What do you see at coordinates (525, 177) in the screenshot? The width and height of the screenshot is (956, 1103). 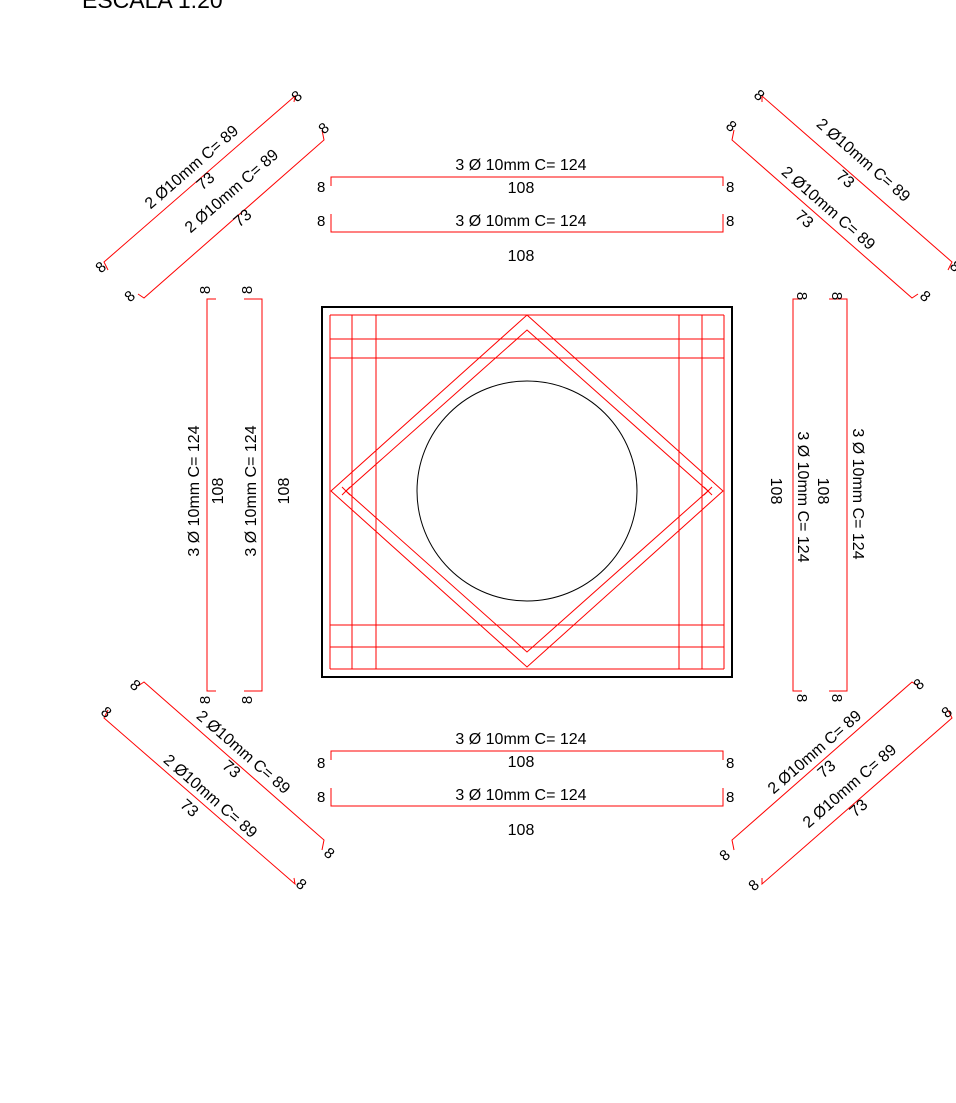 I see `top-bar-outer: 3 Ø 10mm C= 124 108 8 8` at bounding box center [525, 177].